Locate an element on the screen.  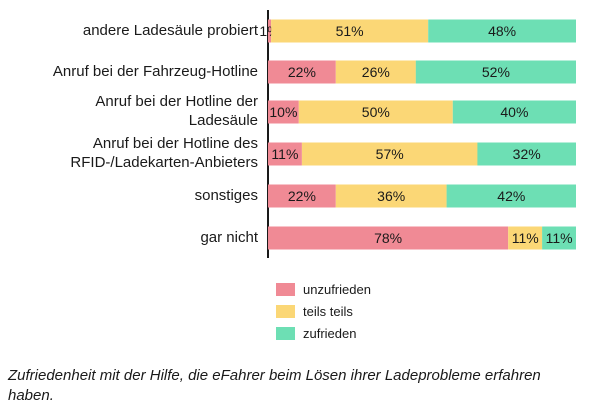
data-label-unzufrieden-5: 78% is located at coordinates (388, 238).